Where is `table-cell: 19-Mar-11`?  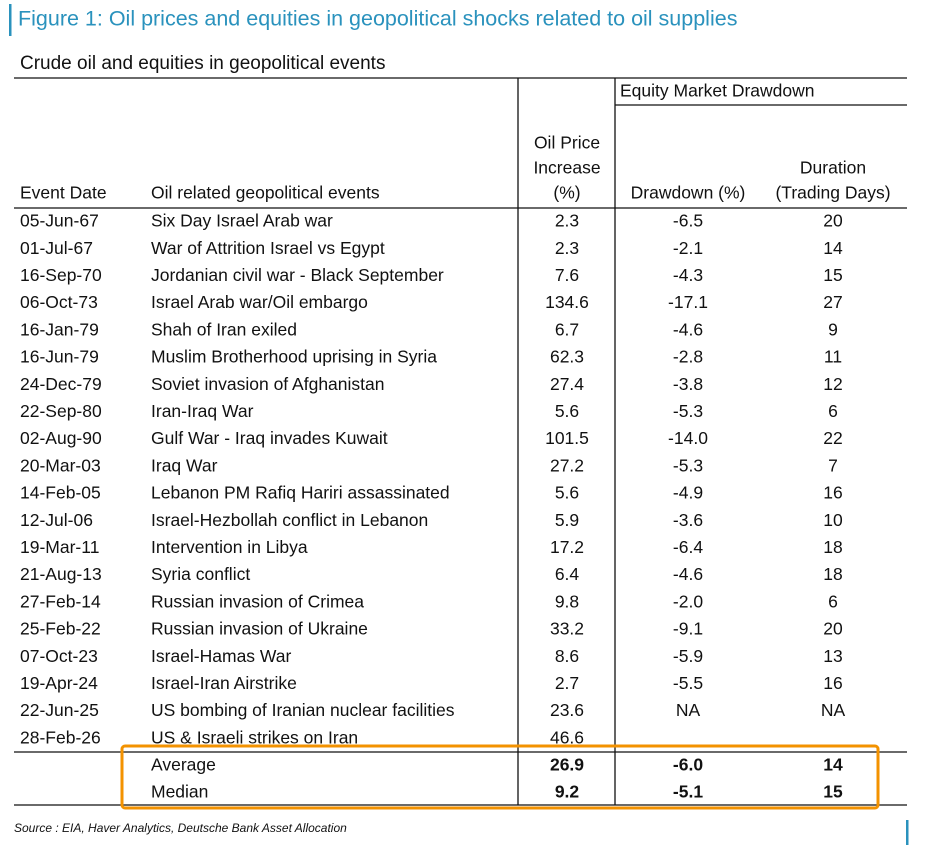 table-cell: 19-Mar-11 is located at coordinates (59, 547).